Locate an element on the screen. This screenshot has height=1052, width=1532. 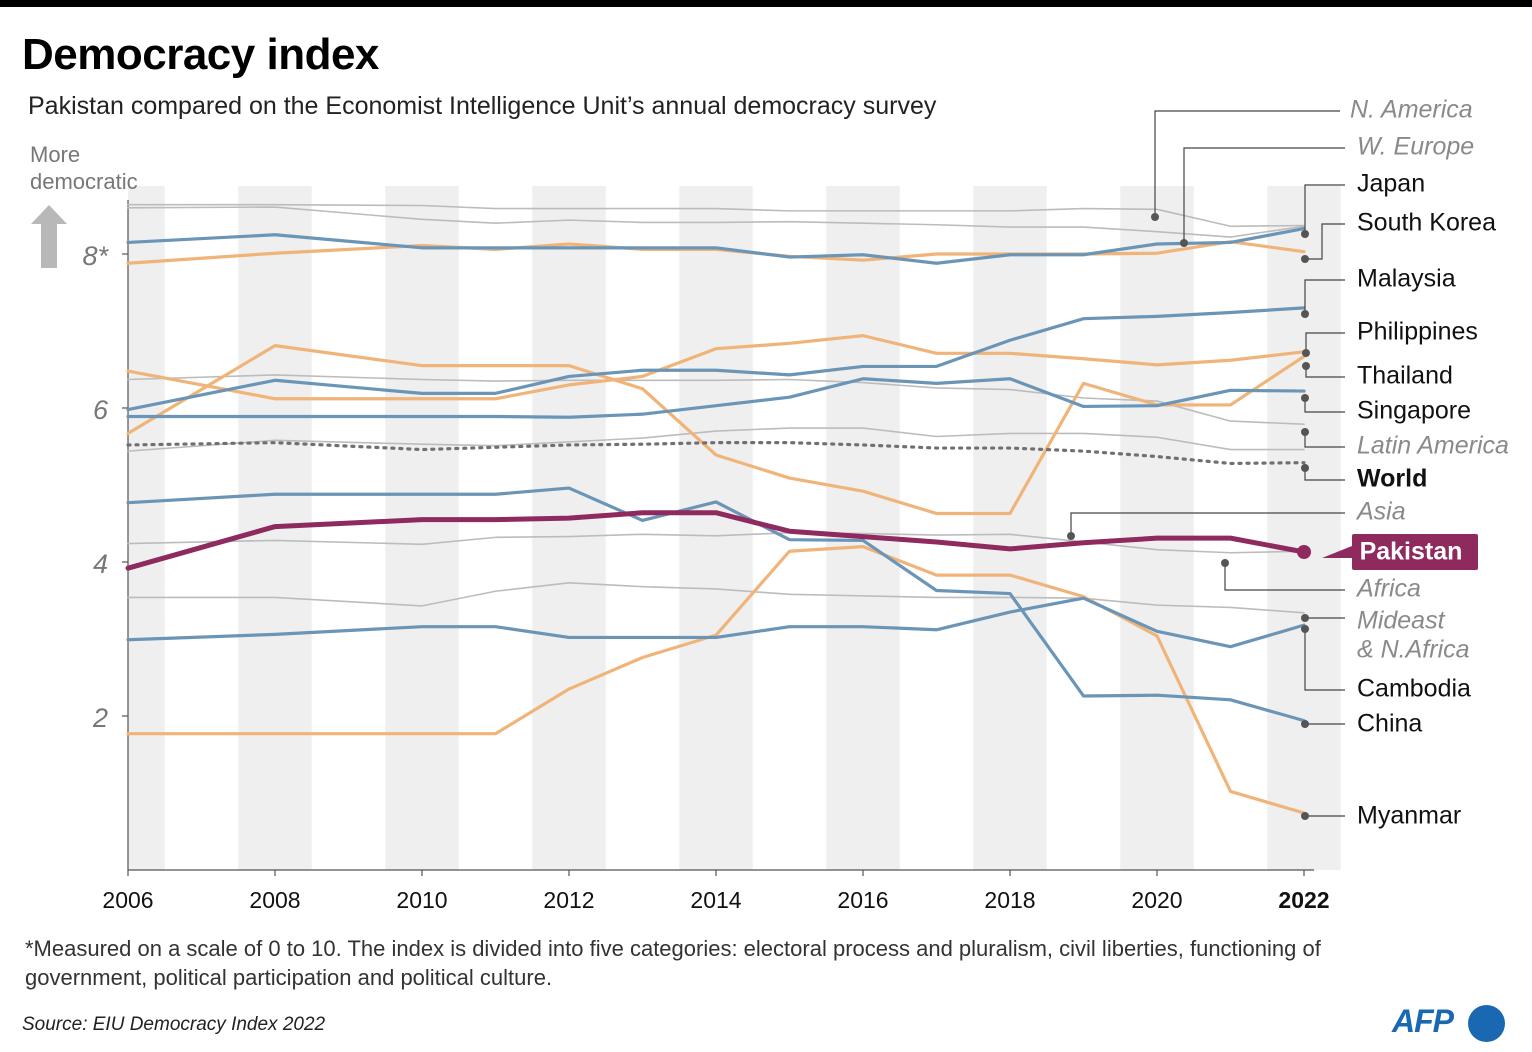
series-line-world is located at coordinates (716, 453).